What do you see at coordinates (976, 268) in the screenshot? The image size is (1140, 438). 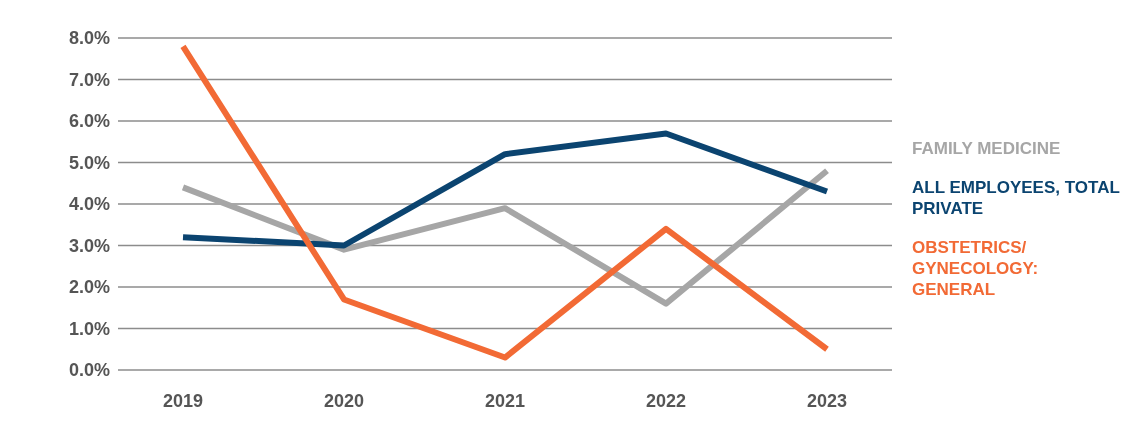 I see `text: OBSTETRICS/ GYNECOLOGY: GENERAL` at bounding box center [976, 268].